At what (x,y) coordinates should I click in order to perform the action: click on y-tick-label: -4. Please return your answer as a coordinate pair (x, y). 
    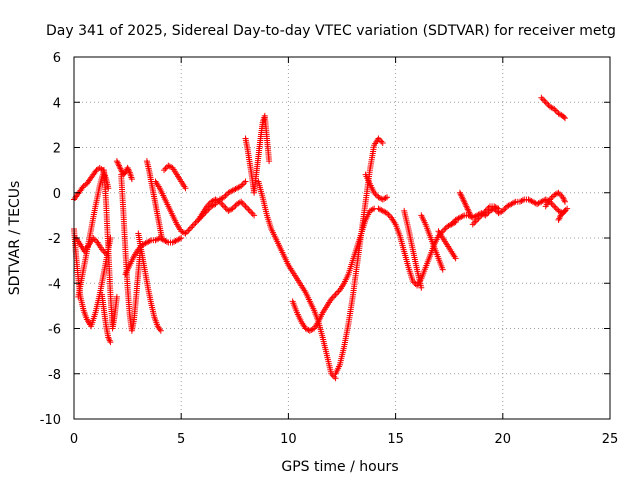
    Looking at the image, I should click on (54, 284).